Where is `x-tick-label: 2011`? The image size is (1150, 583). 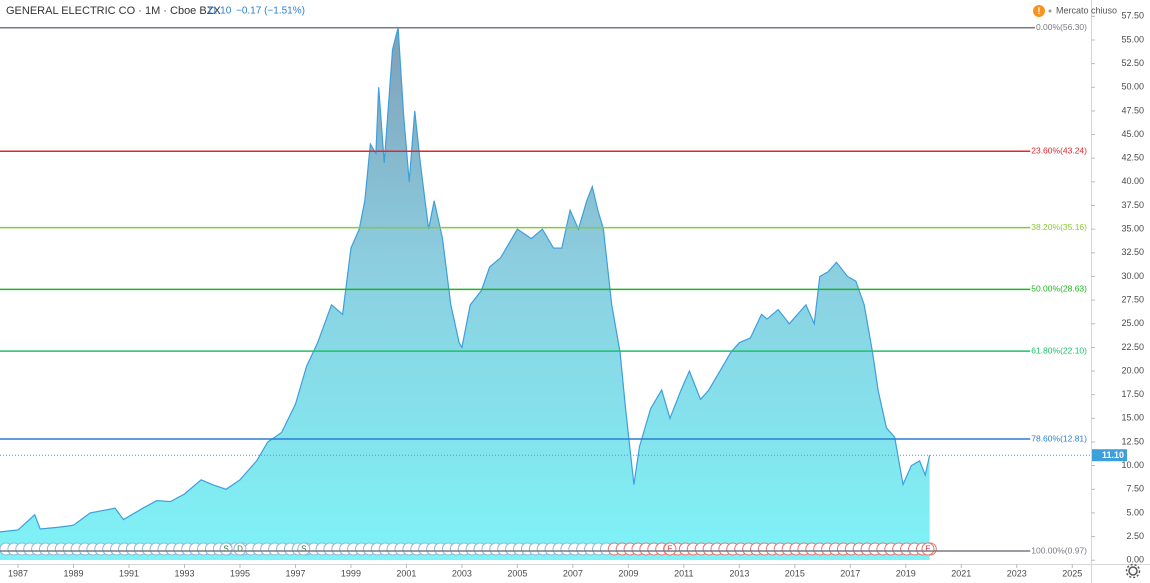
x-tick-label: 2011 is located at coordinates (683, 573).